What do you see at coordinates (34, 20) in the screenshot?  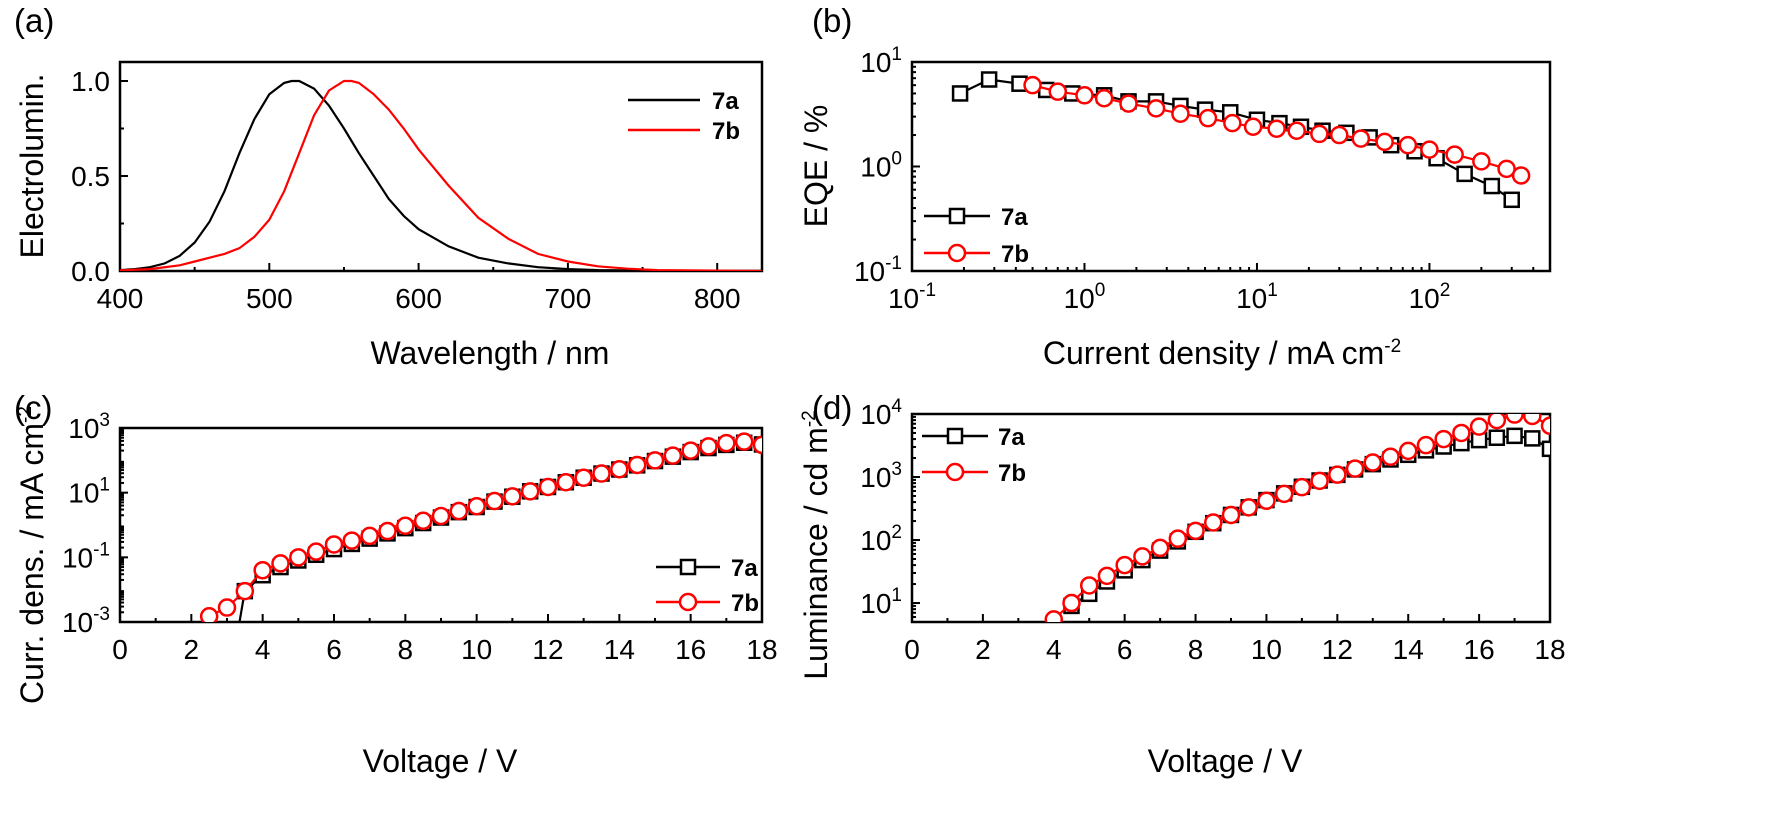 I see `panel-a-letter: (a)` at bounding box center [34, 20].